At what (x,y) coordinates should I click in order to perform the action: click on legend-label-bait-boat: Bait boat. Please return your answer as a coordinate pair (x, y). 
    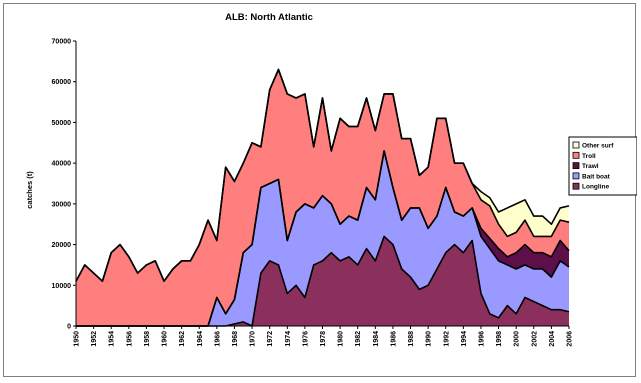
    Looking at the image, I should click on (596, 176).